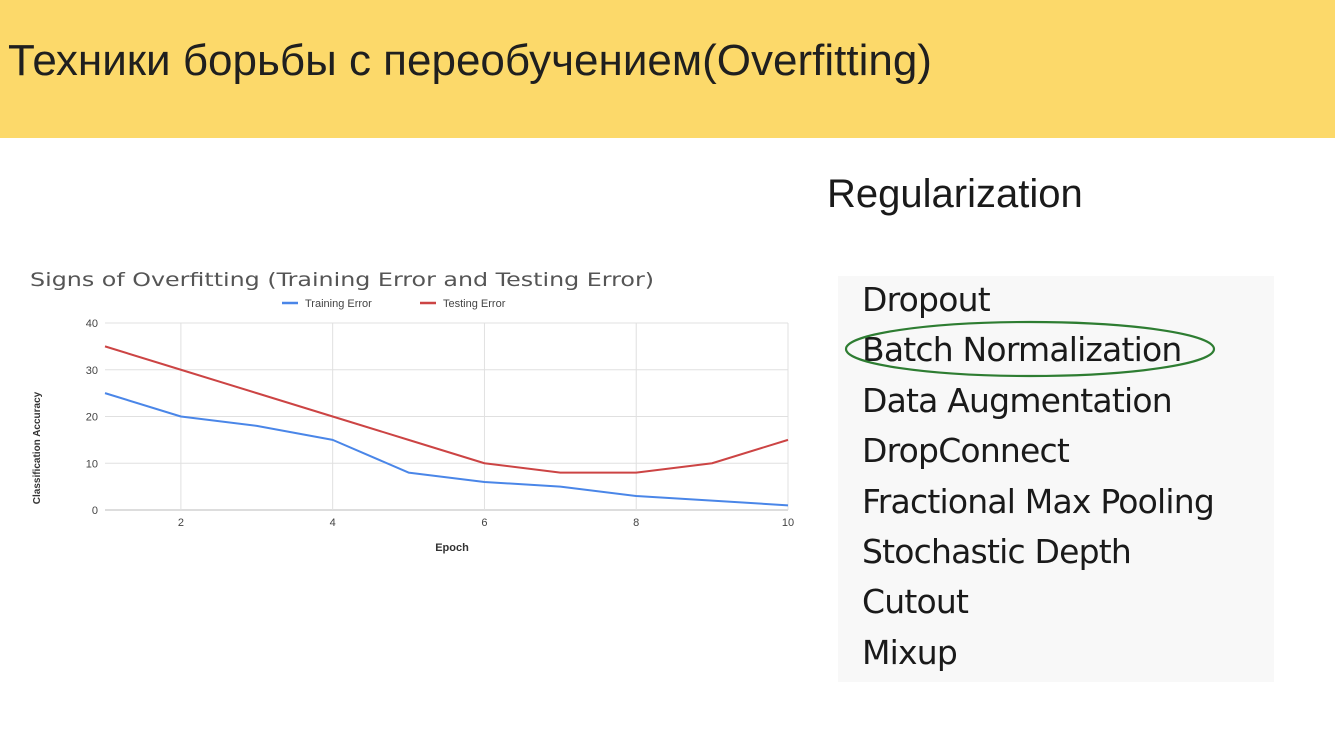  What do you see at coordinates (955, 194) in the screenshot?
I see `regularization-heading: Regularization` at bounding box center [955, 194].